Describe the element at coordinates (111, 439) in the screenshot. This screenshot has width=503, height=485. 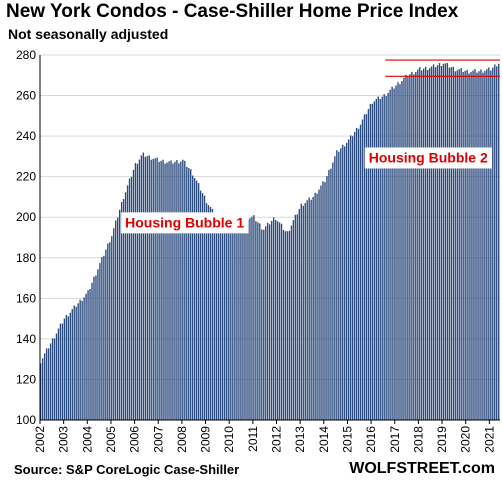
I see `x-tick-label: 2005` at that location.